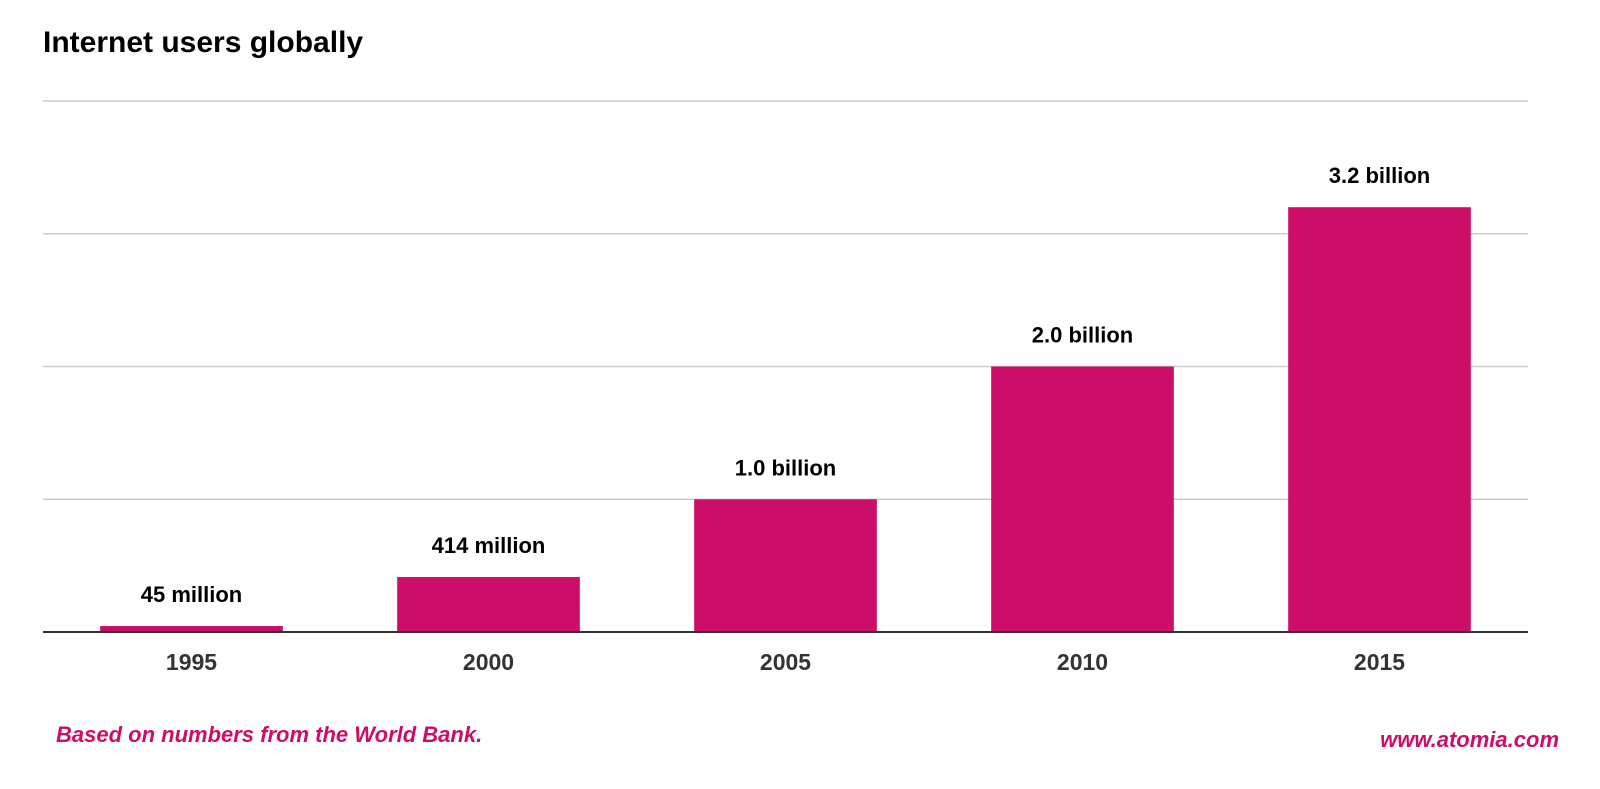  What do you see at coordinates (1379, 175) in the screenshot?
I see `data-label-2015: 3.2 billion` at bounding box center [1379, 175].